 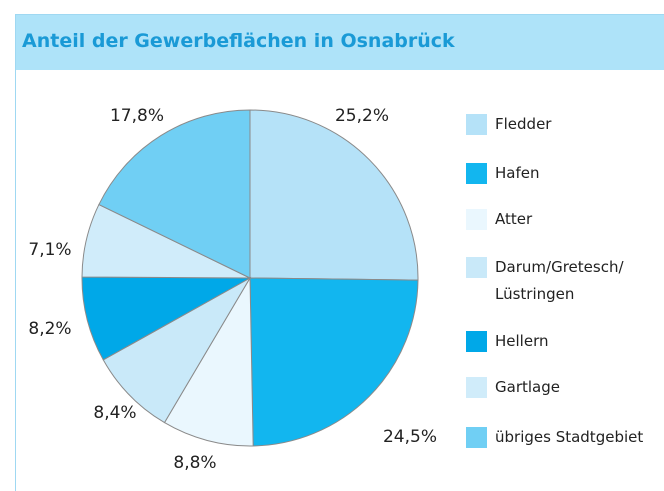 I want to click on legend-label: übriges Stadtgebiet, so click(x=569, y=437).